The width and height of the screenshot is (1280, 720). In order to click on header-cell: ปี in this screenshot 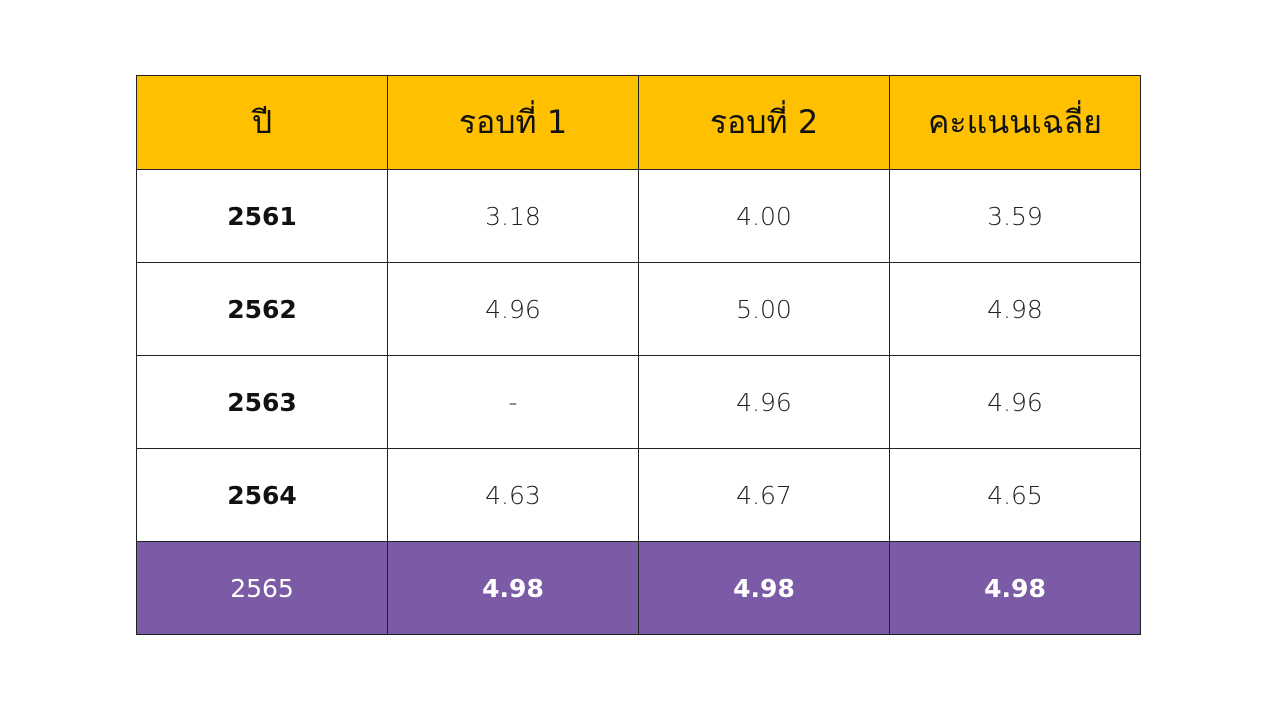, I will do `click(262, 122)`.